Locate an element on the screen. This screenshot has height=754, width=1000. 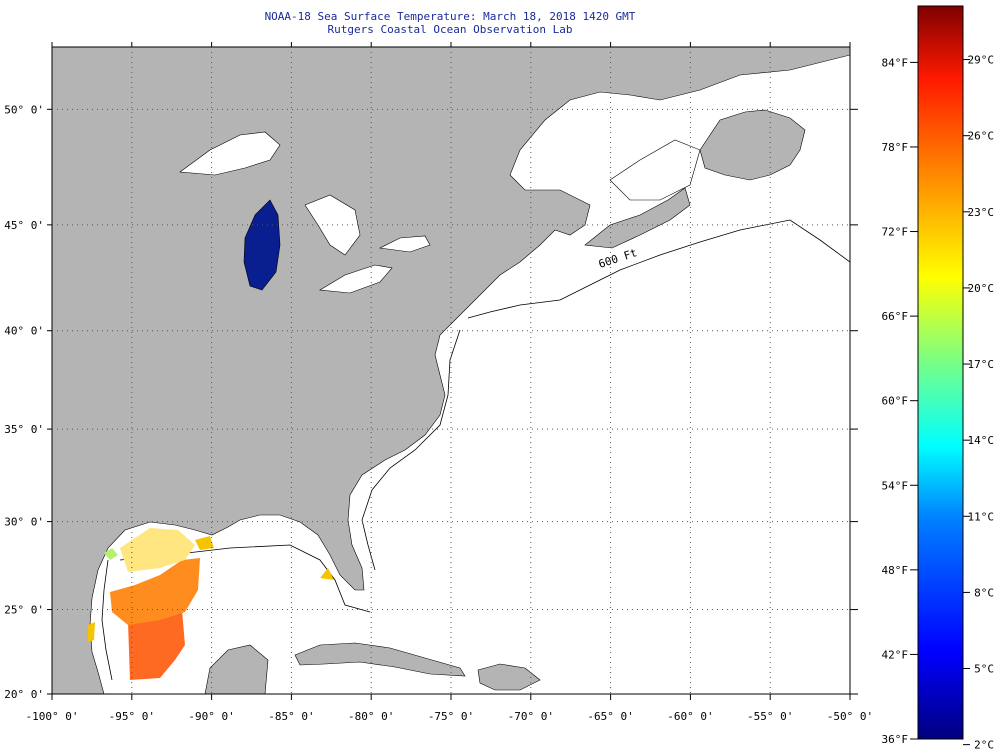
lon-tick-label: -100° 0' is located at coordinates (52, 716).